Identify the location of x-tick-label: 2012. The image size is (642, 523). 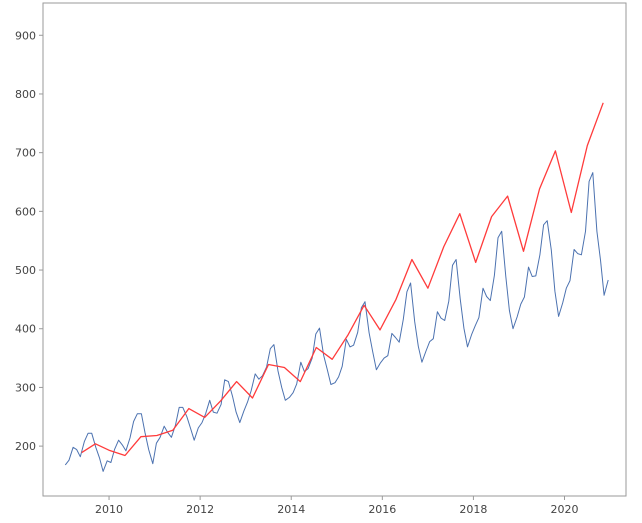
(200, 509).